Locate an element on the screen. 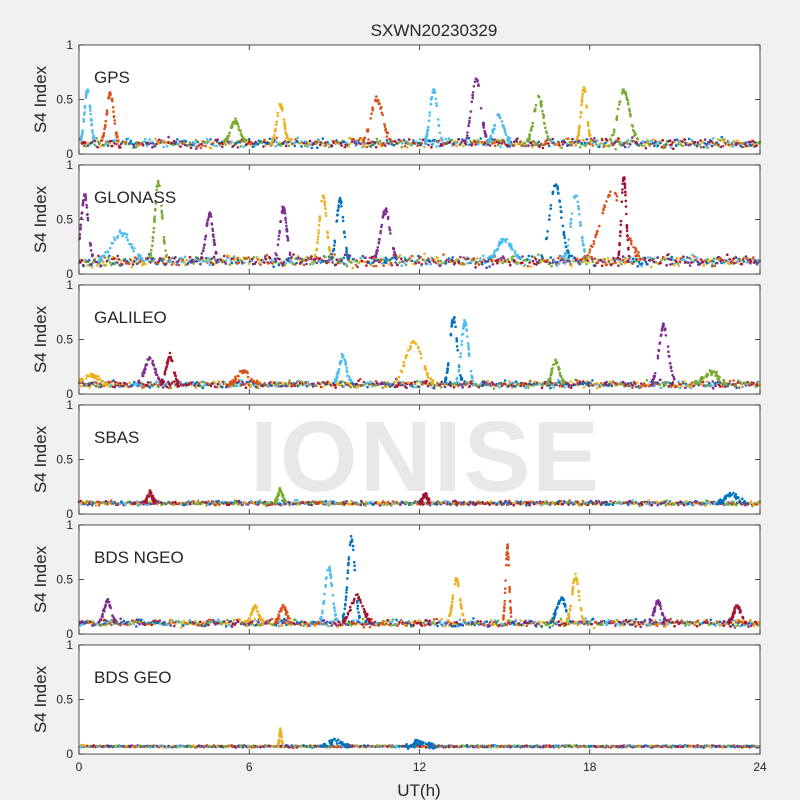 The width and height of the screenshot is (800, 800). panel-background is located at coordinates (419, 459).